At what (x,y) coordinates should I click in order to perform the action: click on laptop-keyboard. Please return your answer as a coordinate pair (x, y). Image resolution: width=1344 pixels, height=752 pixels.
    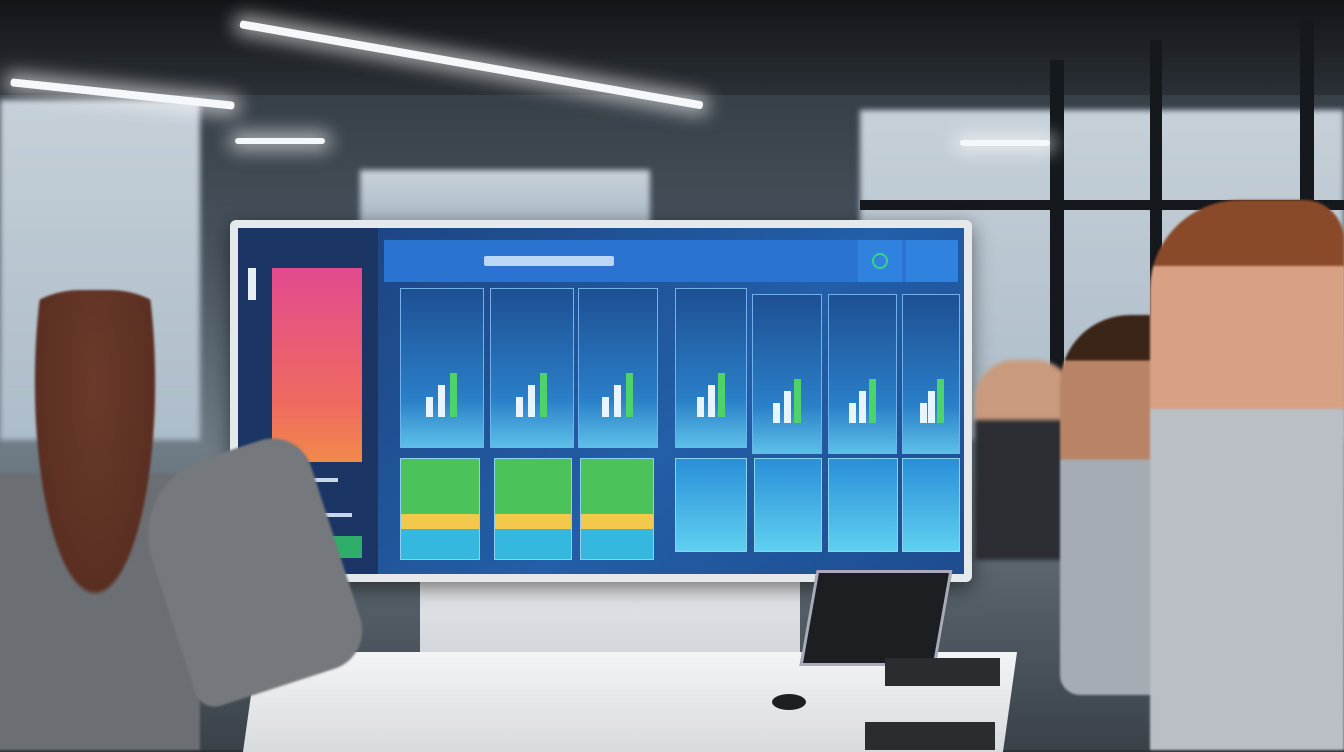
    Looking at the image, I should click on (942, 672).